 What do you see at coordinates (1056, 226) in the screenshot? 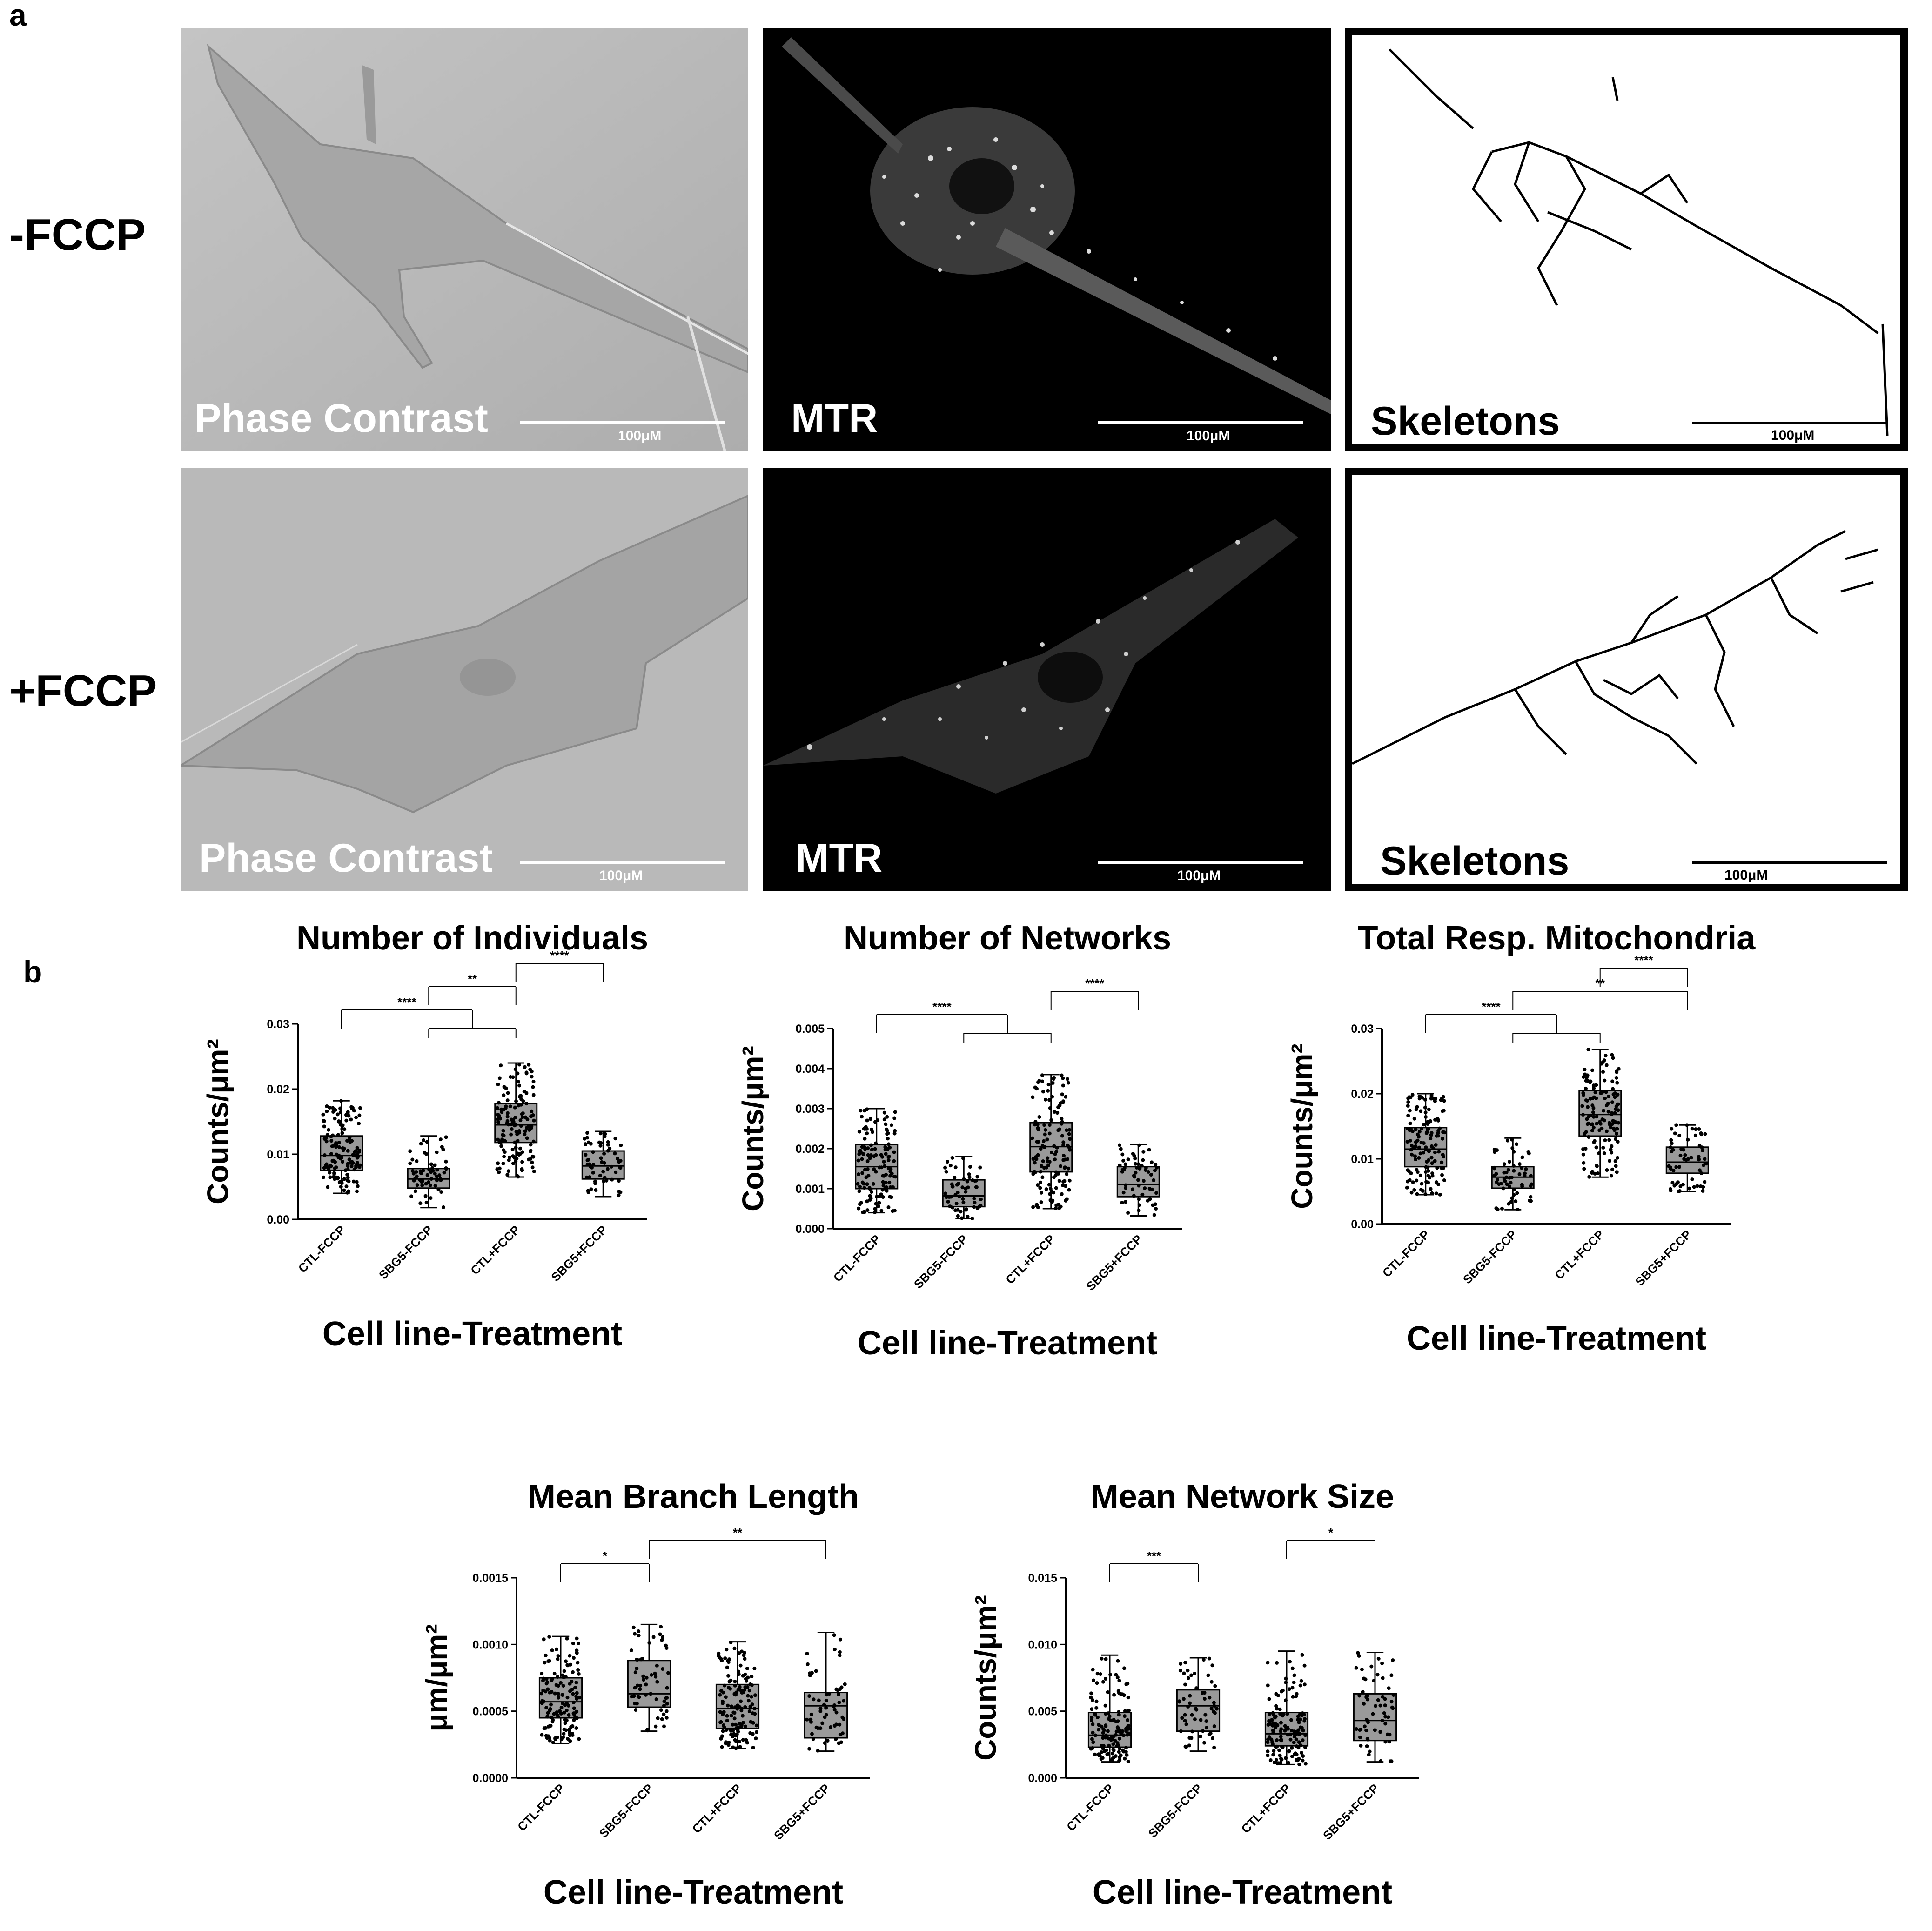
I see `mtr-fluorescence-cell` at bounding box center [1056, 226].